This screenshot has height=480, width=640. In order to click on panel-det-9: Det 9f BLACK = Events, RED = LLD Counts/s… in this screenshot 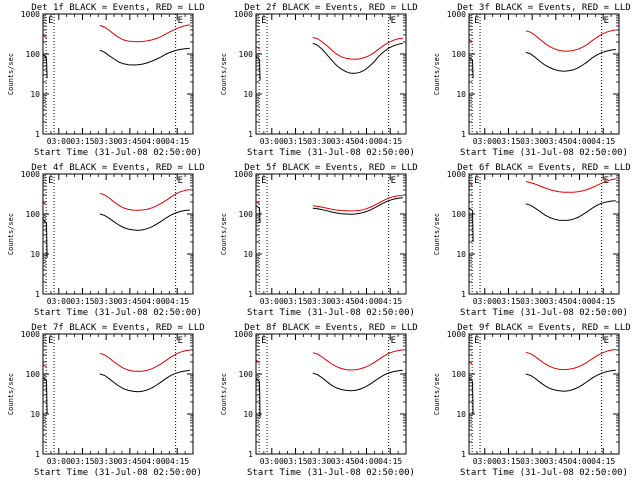, I will do `click(532, 400)`.